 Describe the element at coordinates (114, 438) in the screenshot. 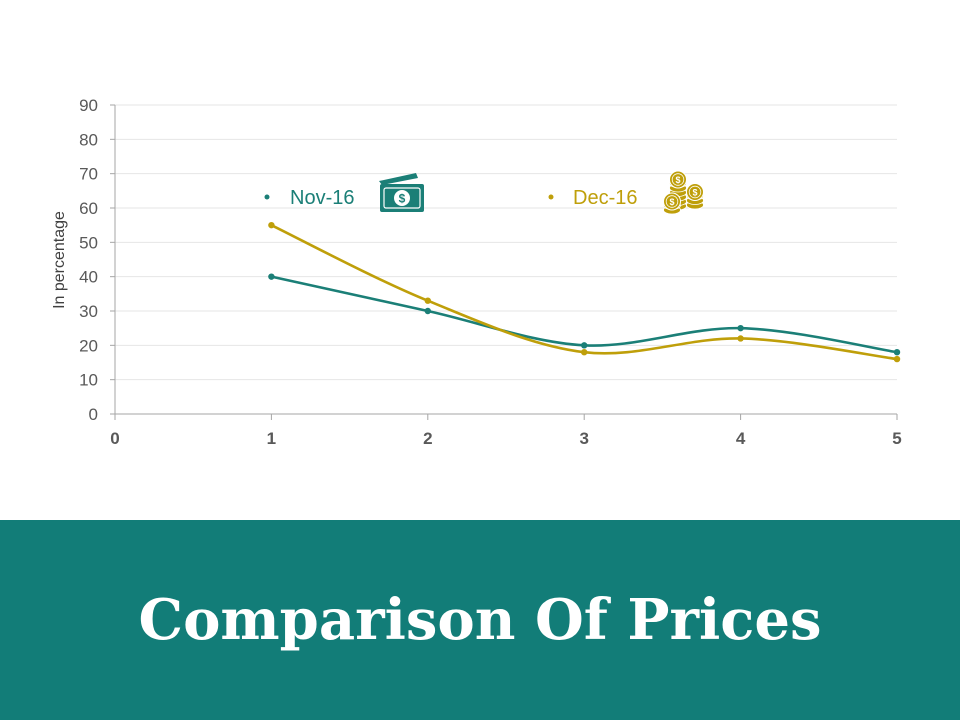

I see `x-tick-label: 0` at that location.